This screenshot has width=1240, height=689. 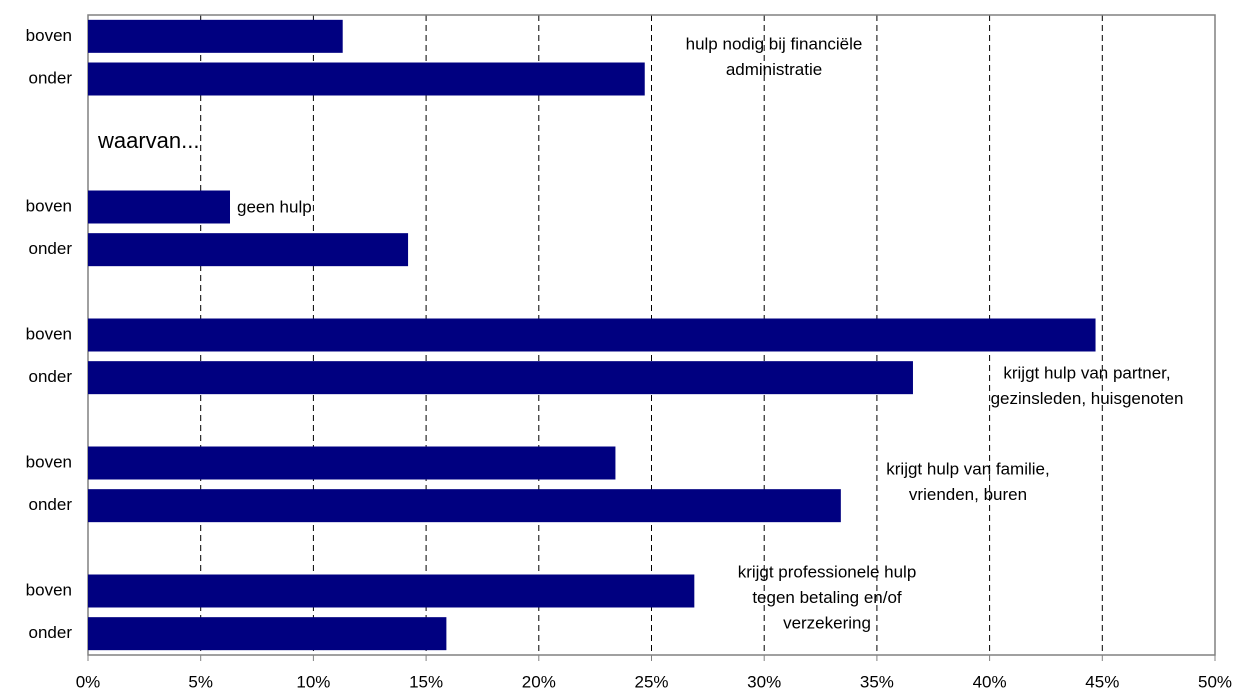 What do you see at coordinates (827, 622) in the screenshot?
I see `annotation: verzekering` at bounding box center [827, 622].